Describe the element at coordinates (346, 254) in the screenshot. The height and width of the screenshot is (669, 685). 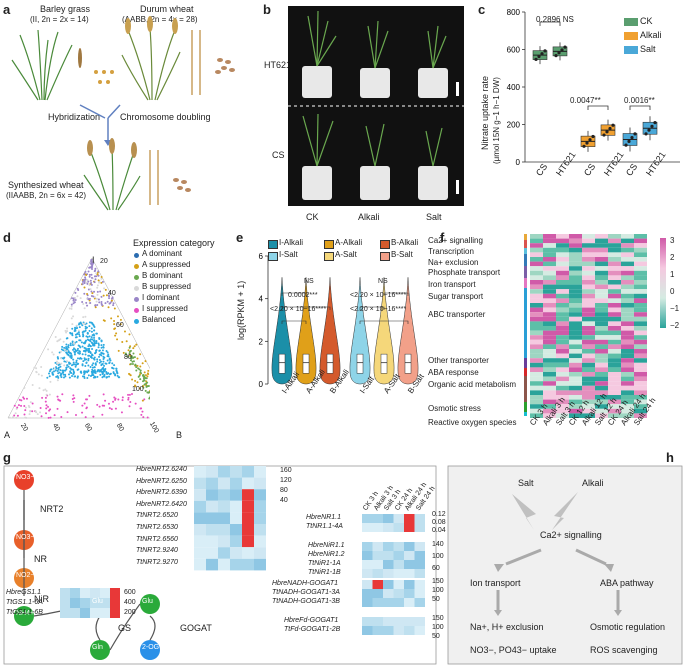
I see `e-legend-item: A-Salt` at that location.